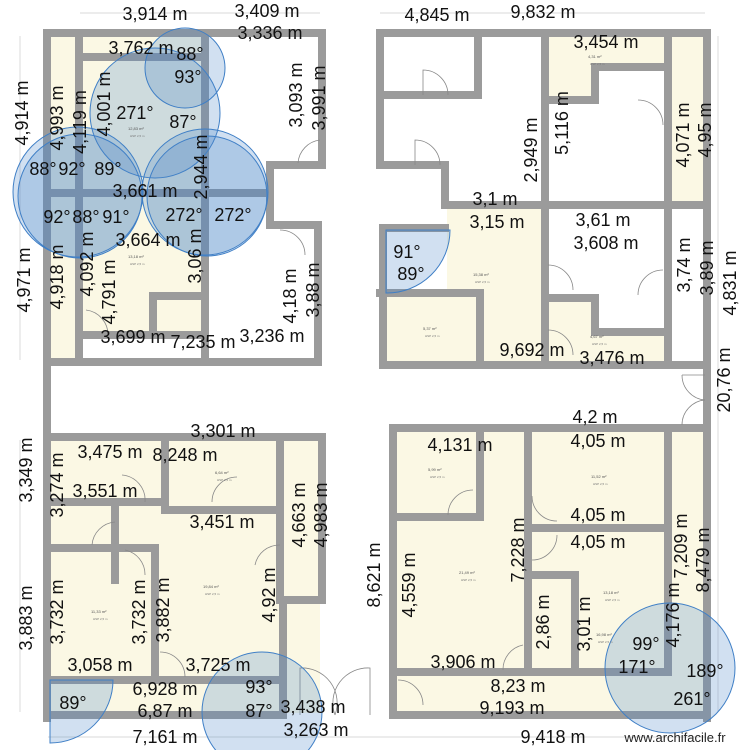 The image size is (750, 750). Describe the element at coordinates (271, 336) in the screenshot. I see `dimension-label: 3,236 m` at that location.